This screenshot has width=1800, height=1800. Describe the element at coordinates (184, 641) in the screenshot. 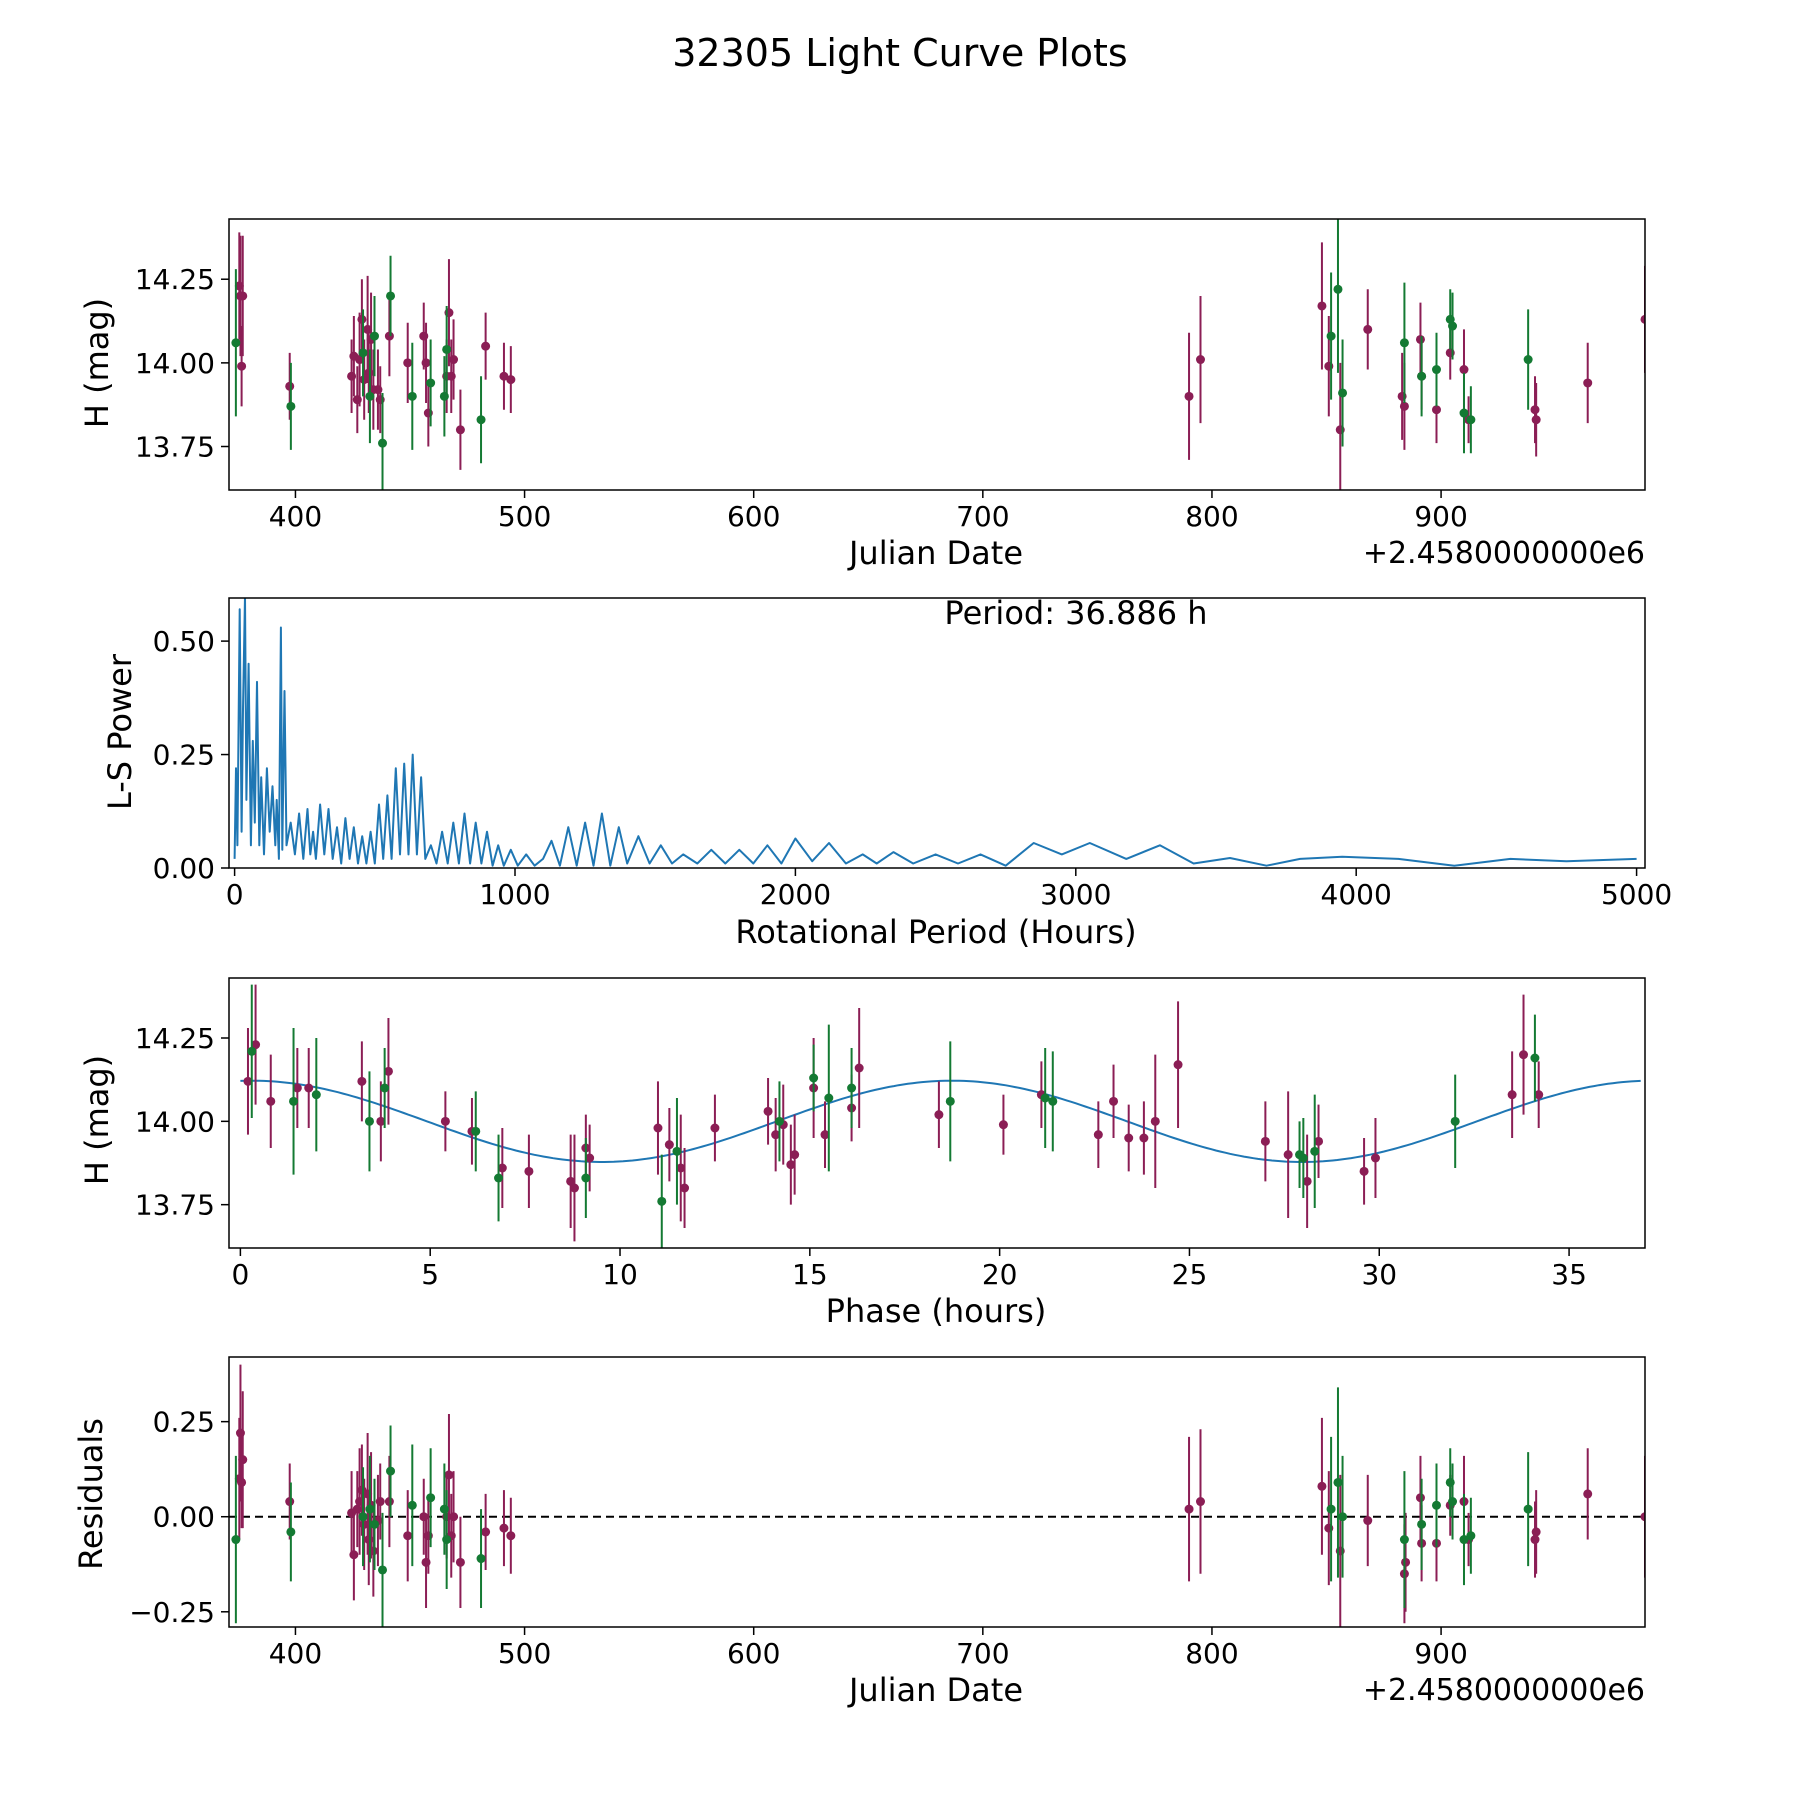

I see `periodogram-ytick-label: 0.50` at that location.